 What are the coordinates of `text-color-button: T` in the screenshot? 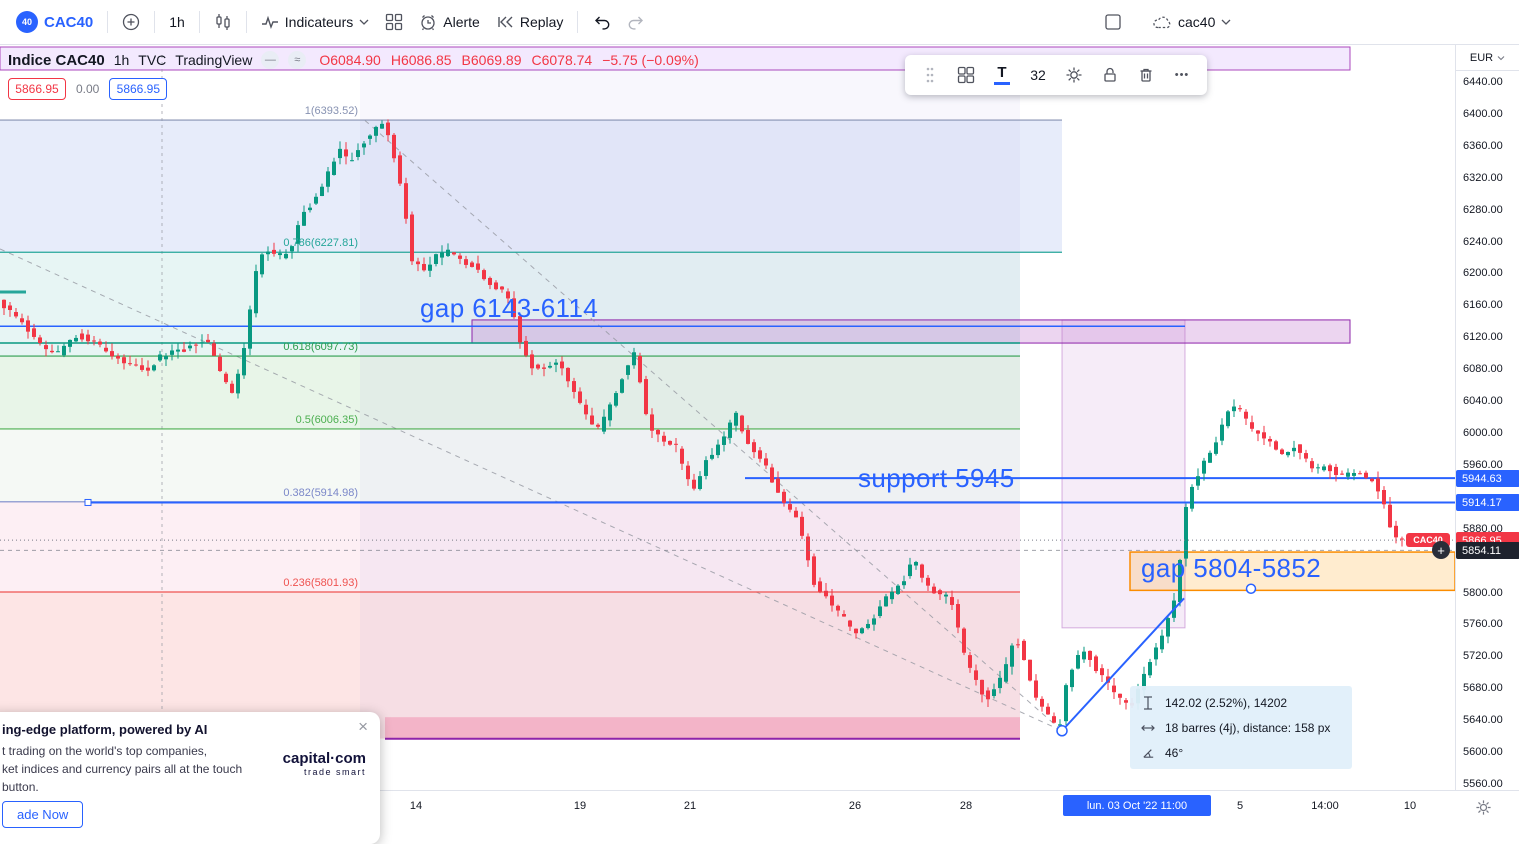 It's located at (1002, 75).